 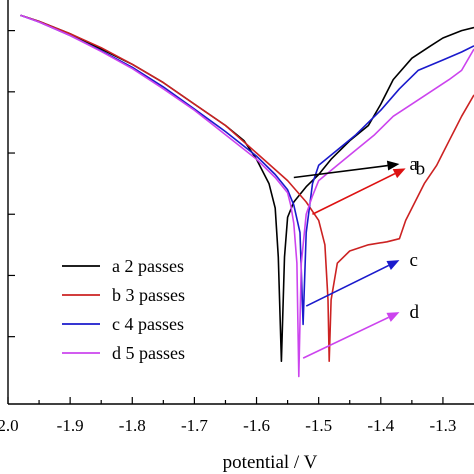 I want to click on arrow-head-a, so click(x=393, y=165).